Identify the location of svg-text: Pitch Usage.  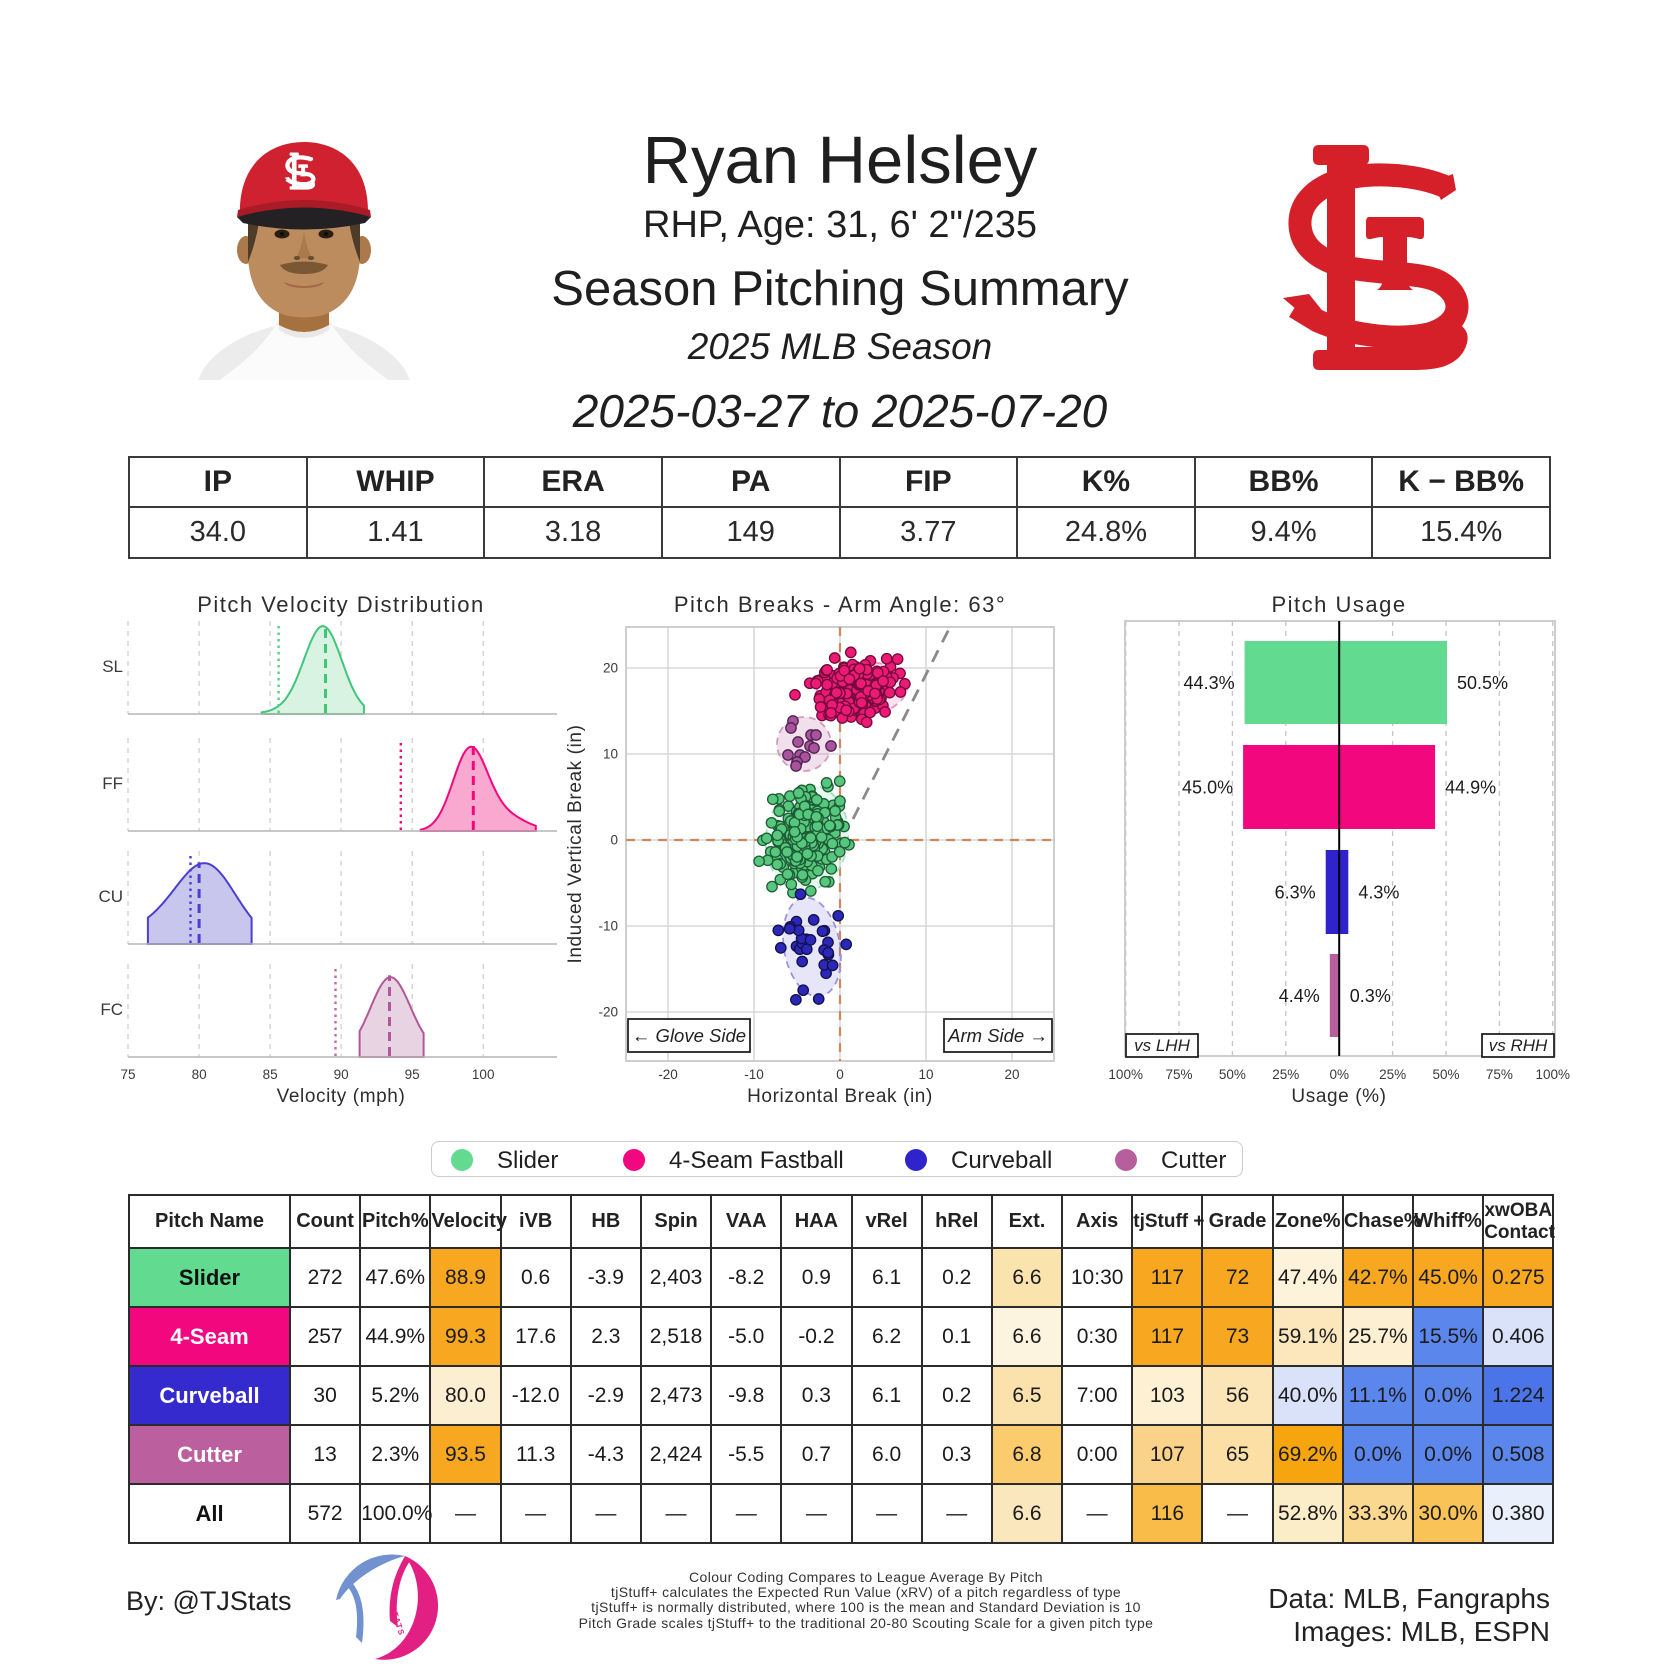
(1338, 604).